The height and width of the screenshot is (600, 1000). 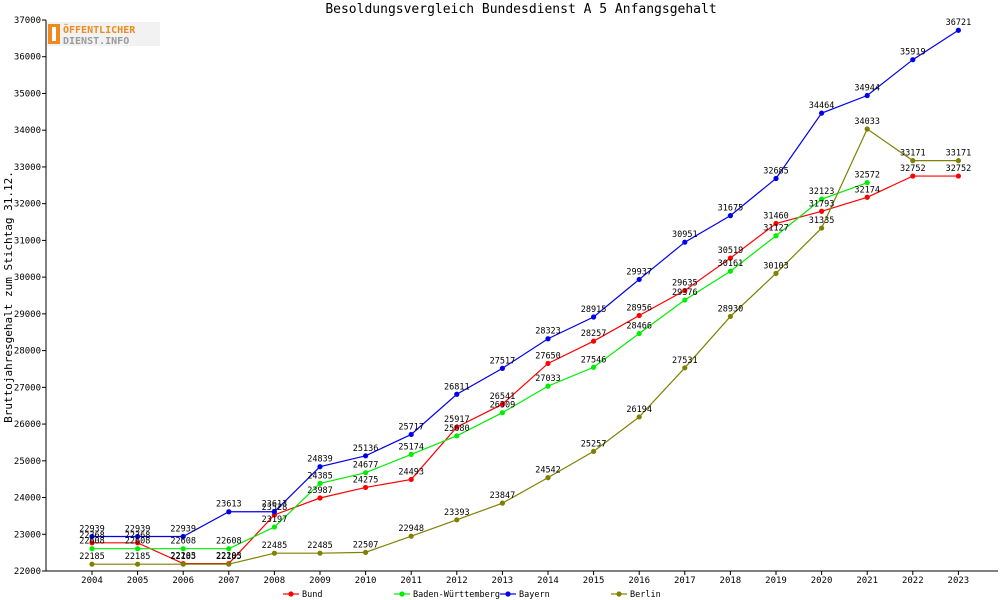 What do you see at coordinates (27, 21) in the screenshot?
I see `y-tick-label: 37000` at bounding box center [27, 21].